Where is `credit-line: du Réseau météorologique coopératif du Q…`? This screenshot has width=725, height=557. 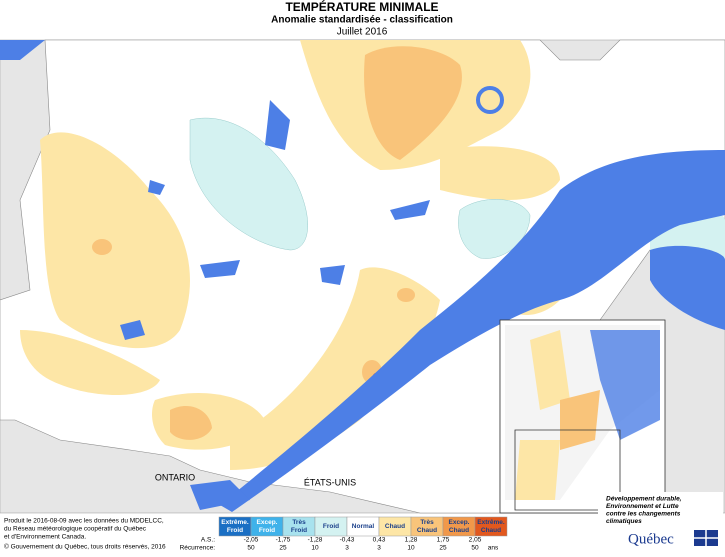 credit-line: du Réseau météorologique coopératif du Q… is located at coordinates (75, 529).